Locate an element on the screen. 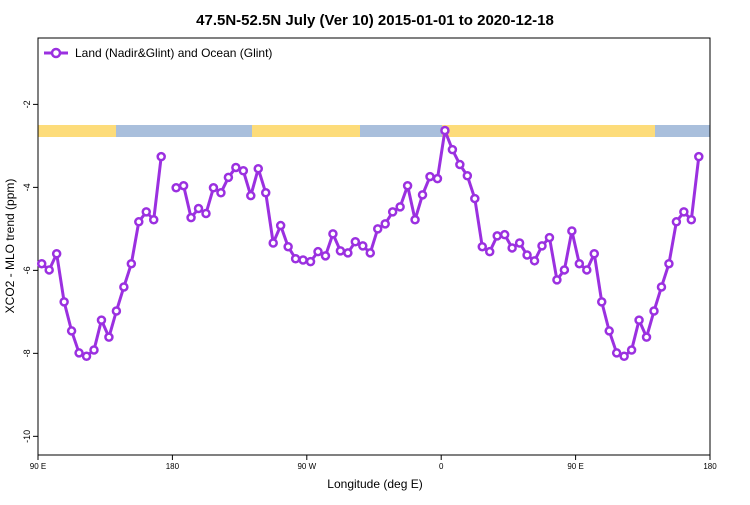 The image size is (750, 505). legend: Land (Nadir&Glint) and Ocean (Glint) is located at coordinates (158, 53).